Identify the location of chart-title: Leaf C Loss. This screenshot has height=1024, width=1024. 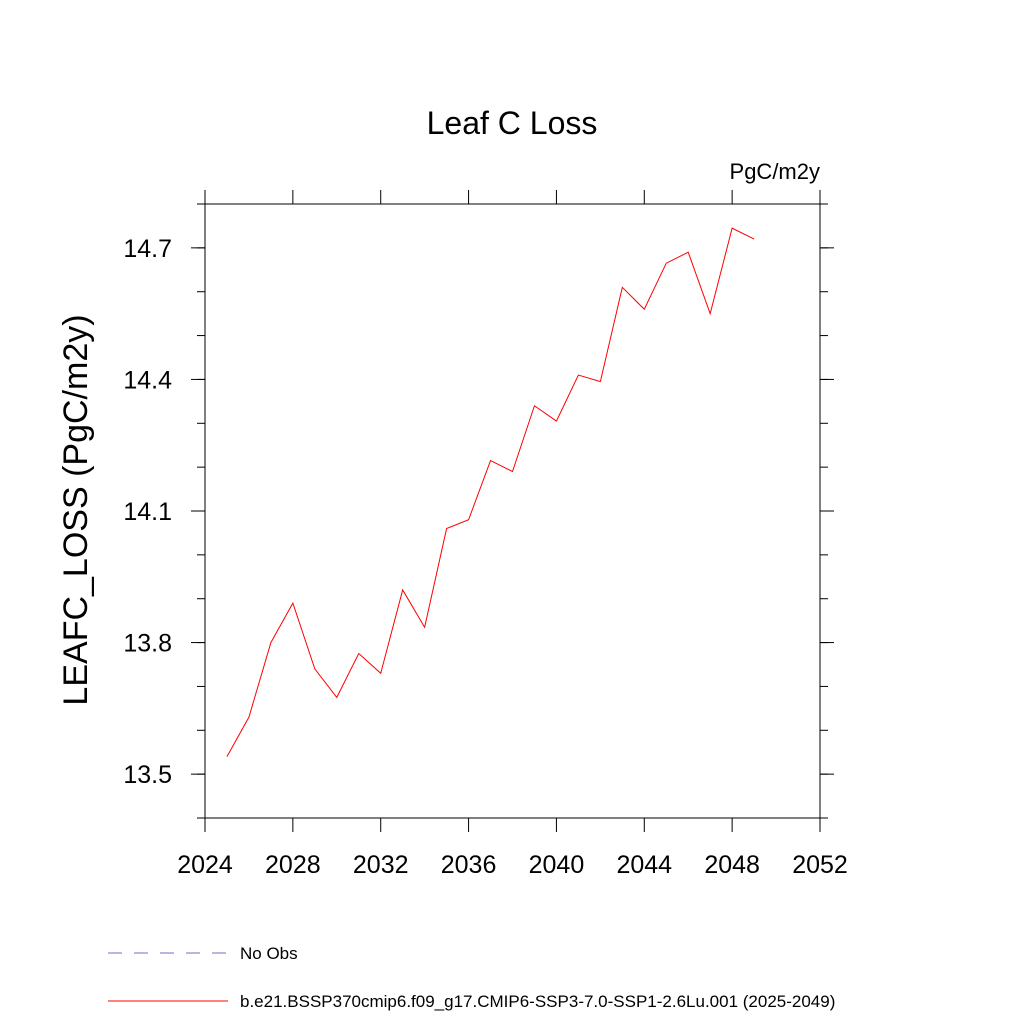
(512, 123).